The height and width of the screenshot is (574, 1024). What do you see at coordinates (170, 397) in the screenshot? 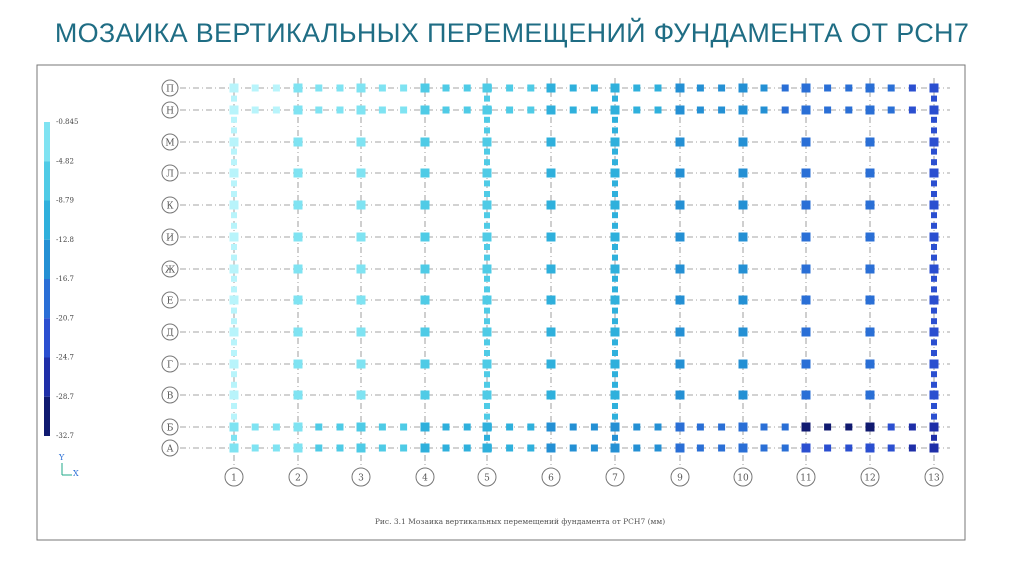
I see `row-label: В` at bounding box center [170, 397].